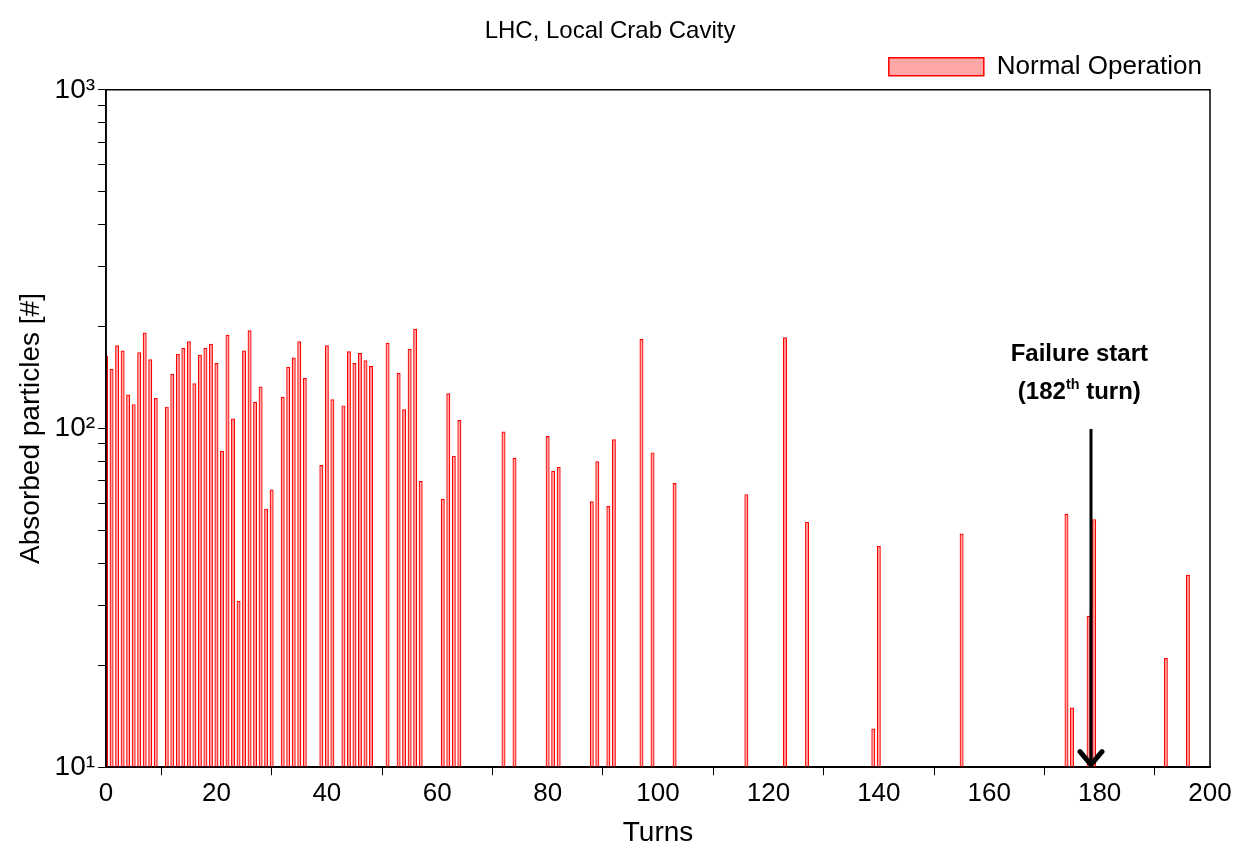  I want to click on x-tick-label: 120, so click(768, 791).